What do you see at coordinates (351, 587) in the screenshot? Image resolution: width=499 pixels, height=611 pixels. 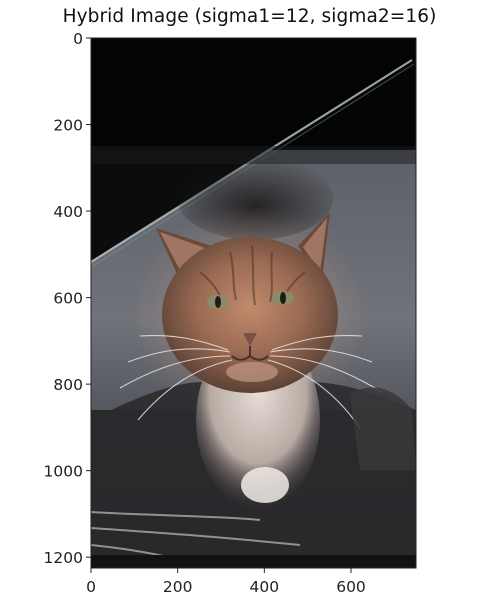 I see `x-tick-label: 600` at bounding box center [351, 587].